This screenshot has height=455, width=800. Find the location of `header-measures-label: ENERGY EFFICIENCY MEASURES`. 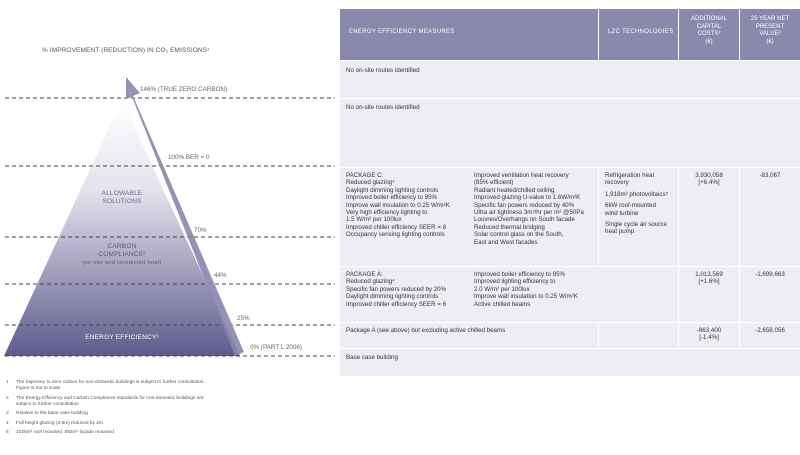

header-measures-label: ENERGY EFFICIENCY MEASURES is located at coordinates (402, 32).